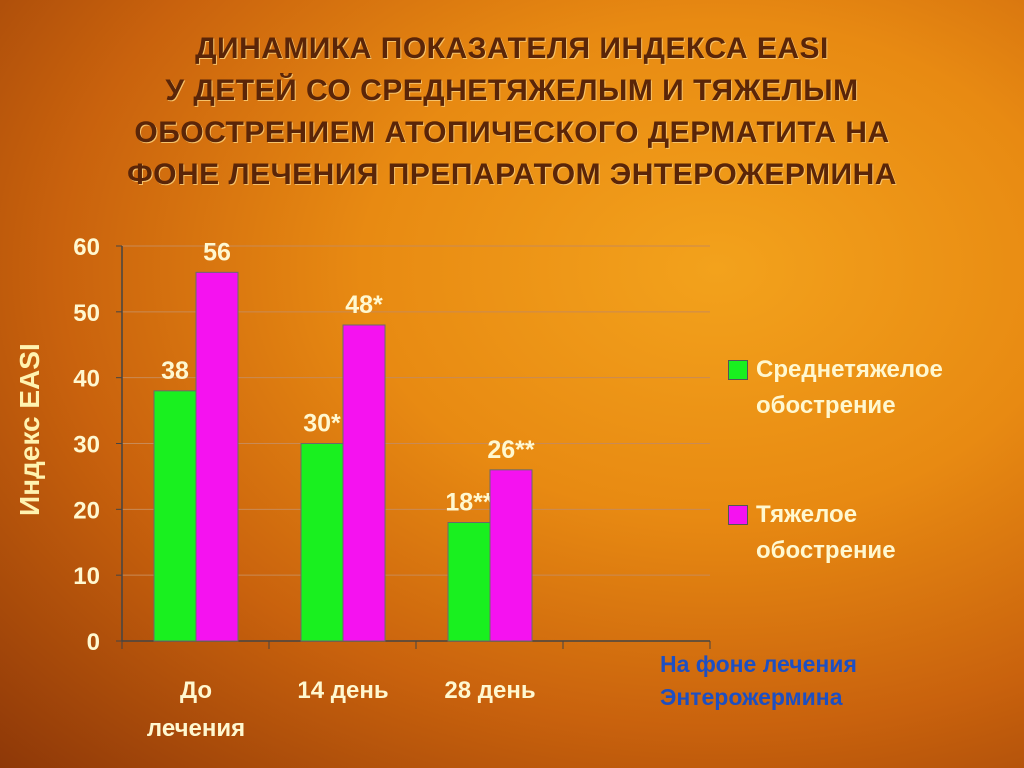 The height and width of the screenshot is (768, 1024). What do you see at coordinates (86, 379) in the screenshot?
I see `y-tick-label: 40` at bounding box center [86, 379].